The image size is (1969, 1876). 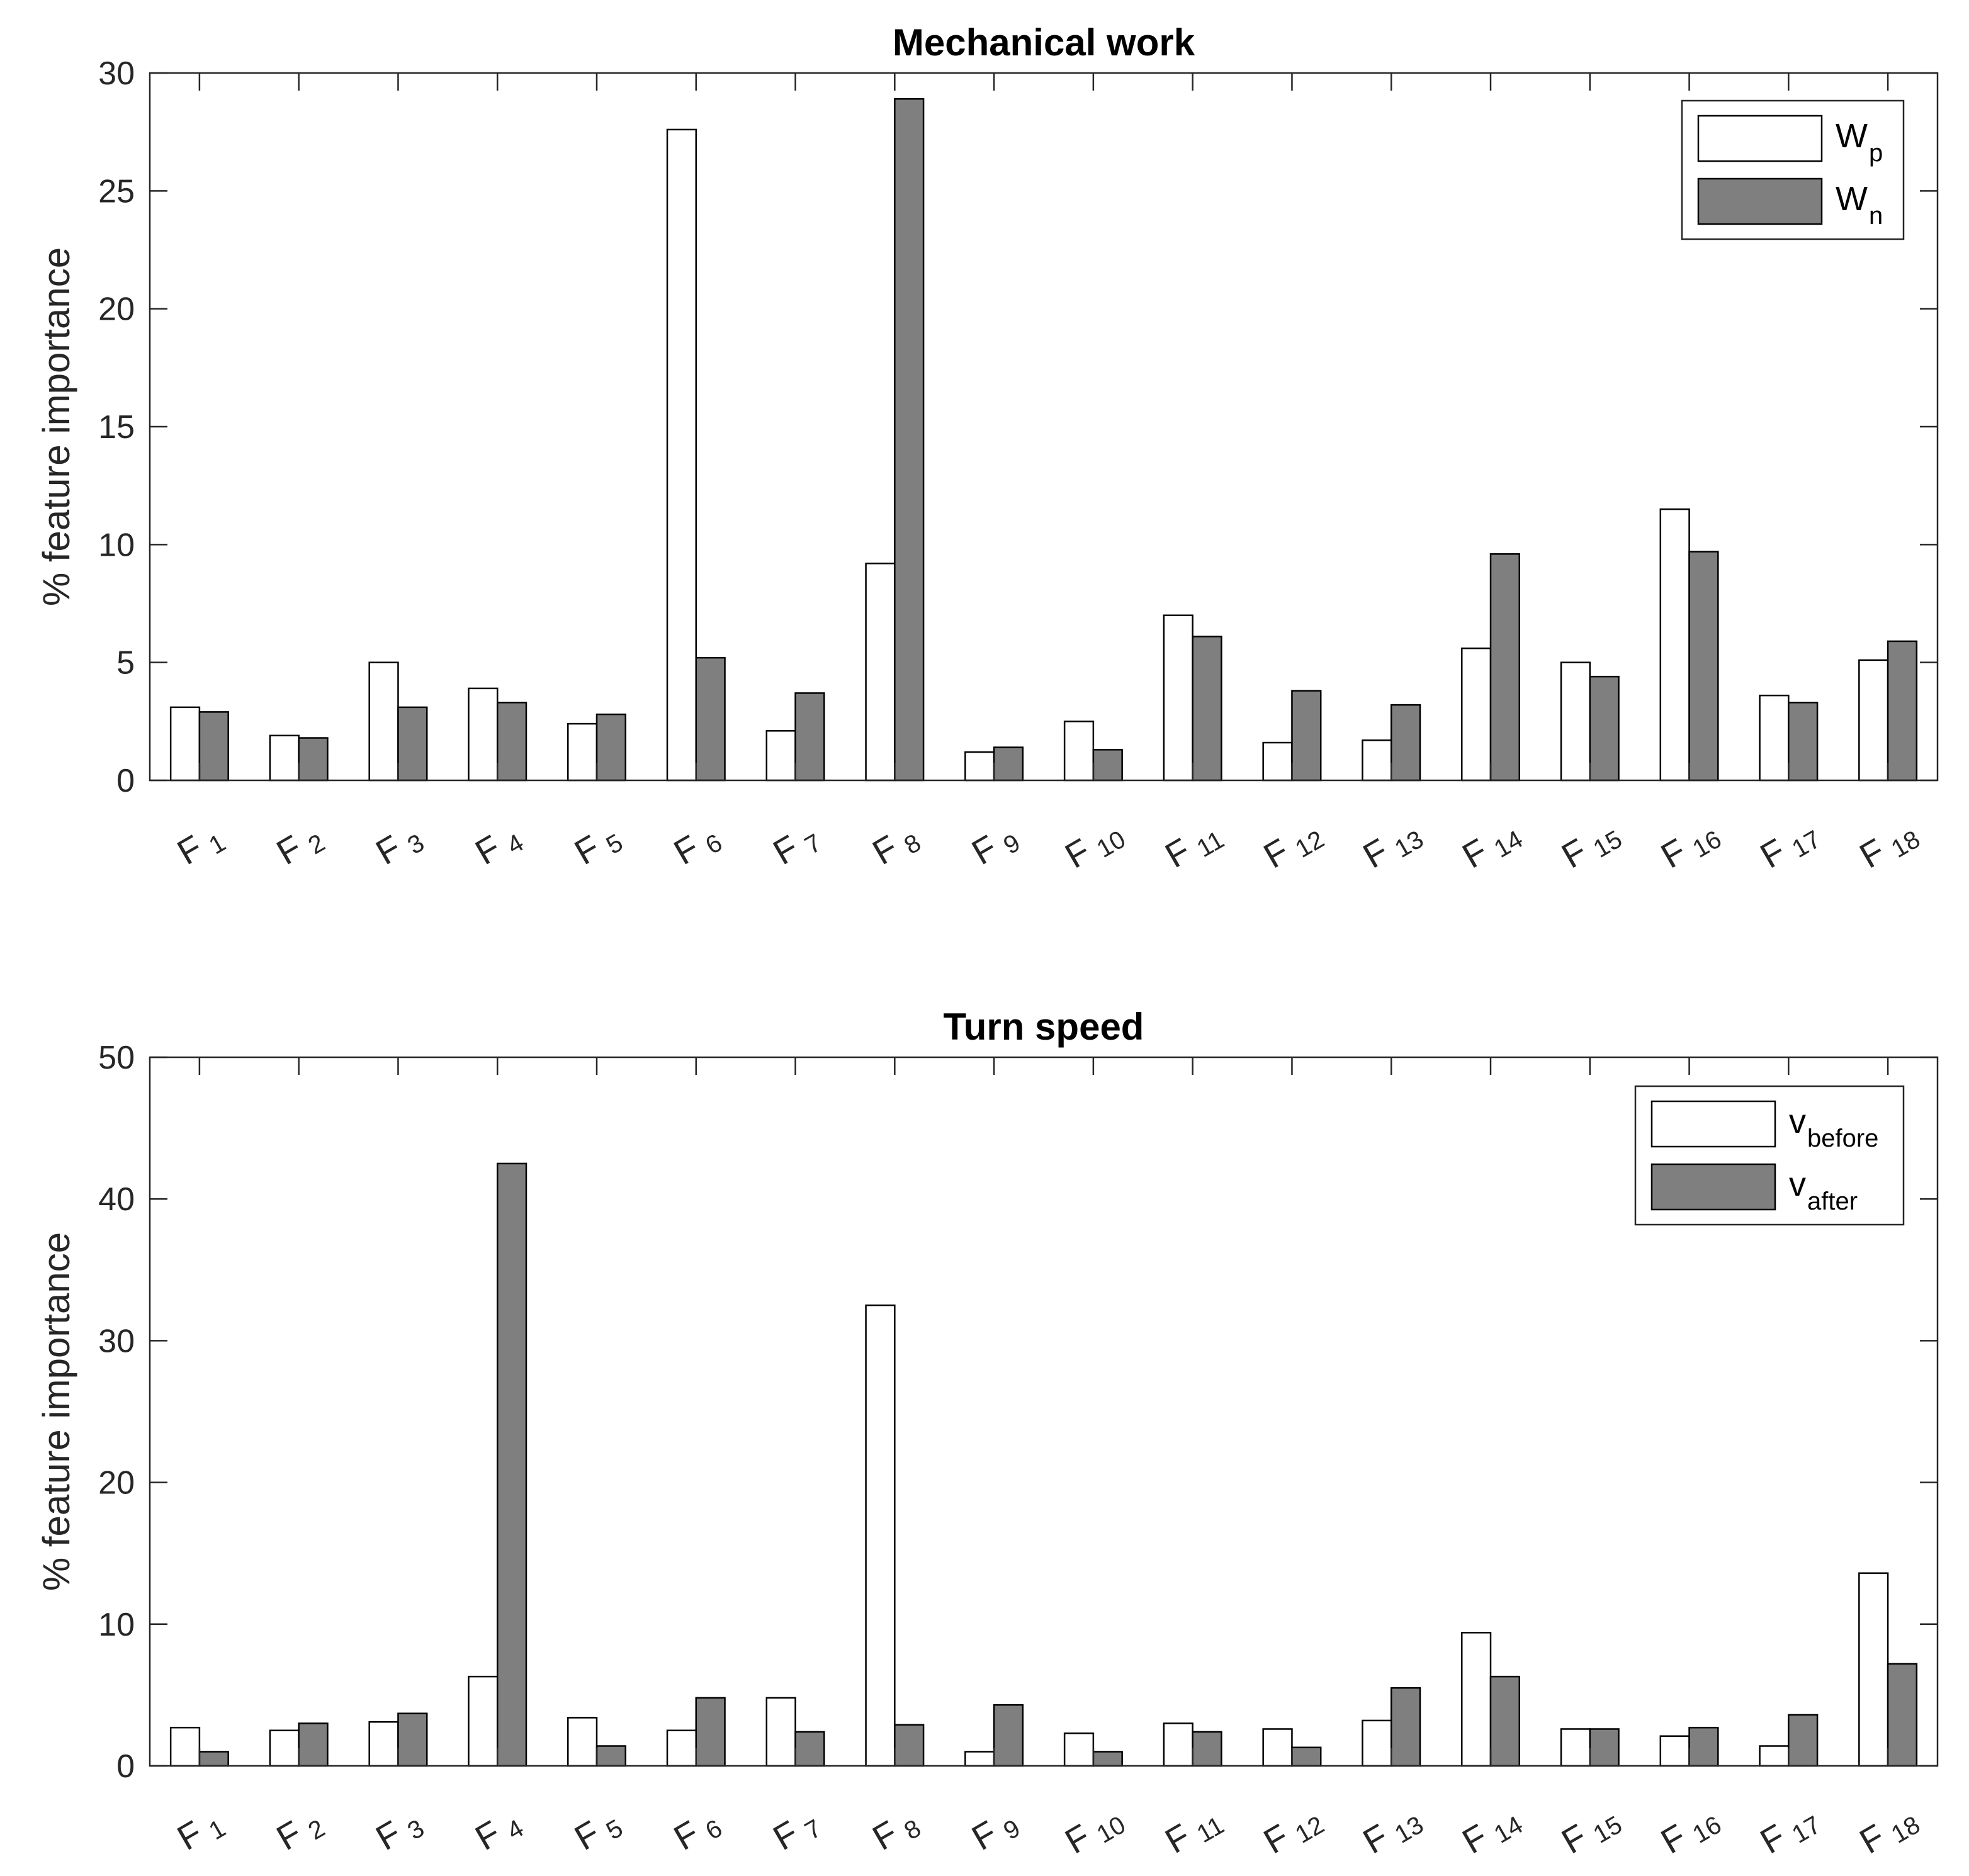 I want to click on chart-title: Turn speed, so click(x=1044, y=1027).